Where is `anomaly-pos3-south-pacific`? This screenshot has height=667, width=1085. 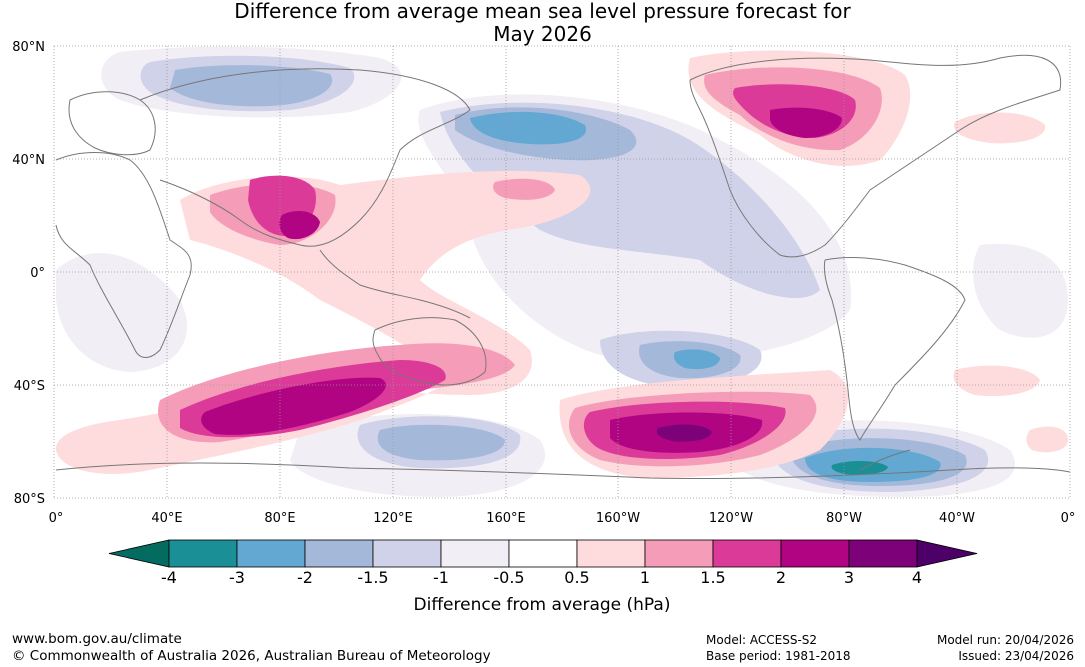
anomaly-pos3-south-pacific is located at coordinates (684, 433).